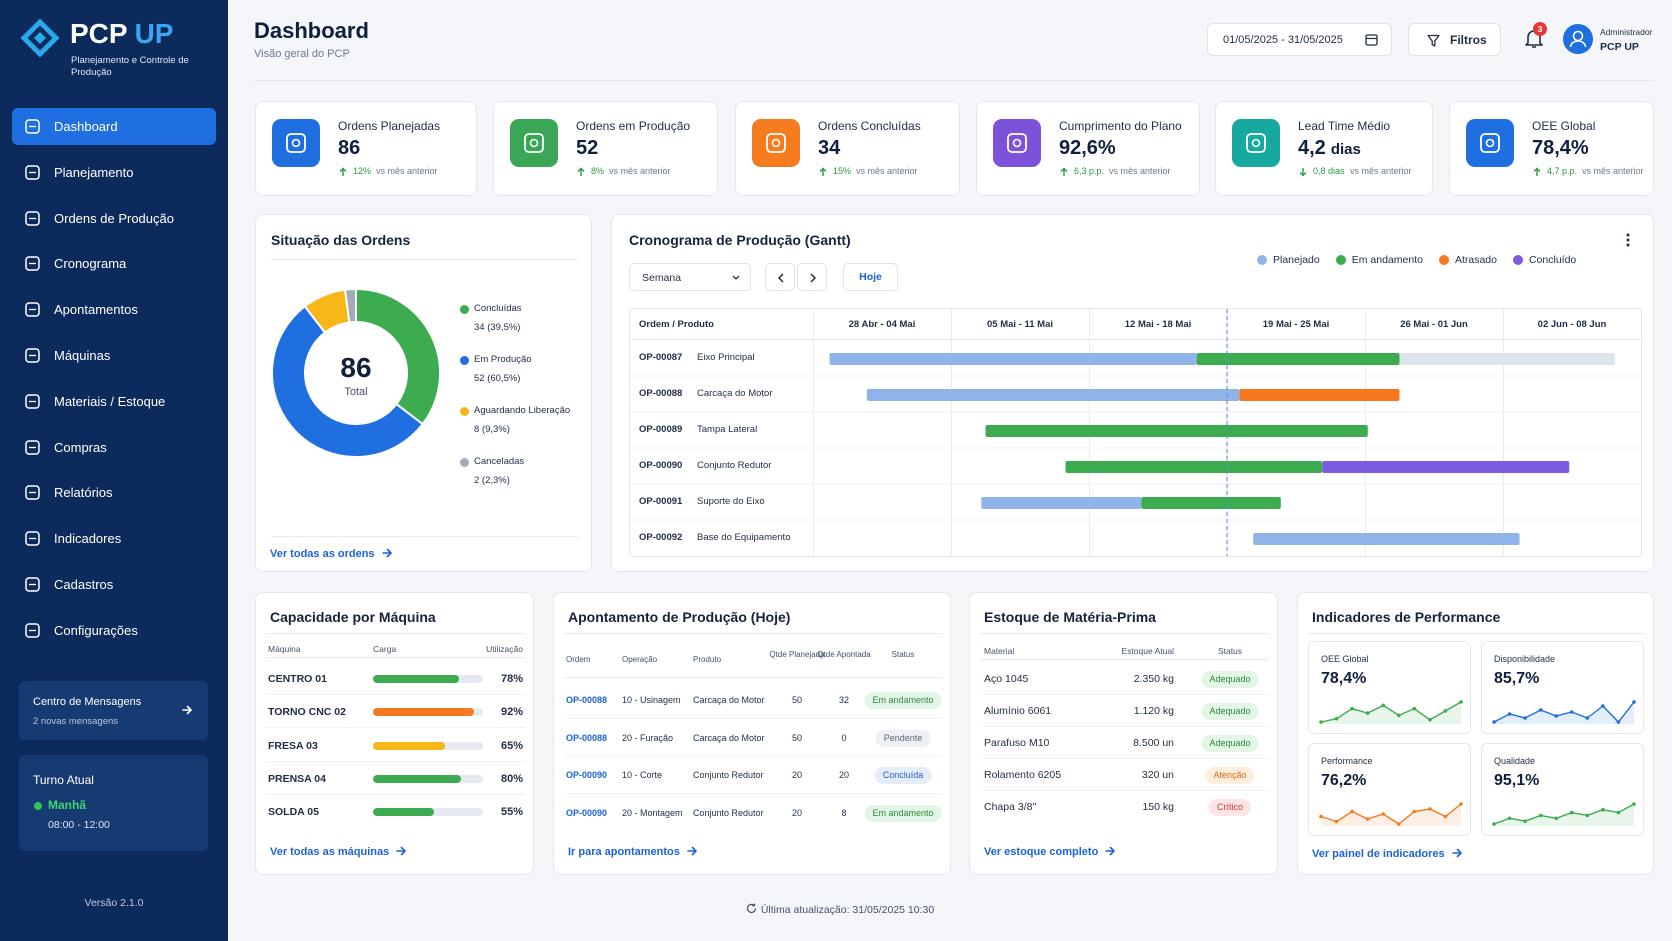  Describe the element at coordinates (113, 803) in the screenshot. I see `shift-box: Turno Atual Manhã 08:00 - 12:00` at that location.